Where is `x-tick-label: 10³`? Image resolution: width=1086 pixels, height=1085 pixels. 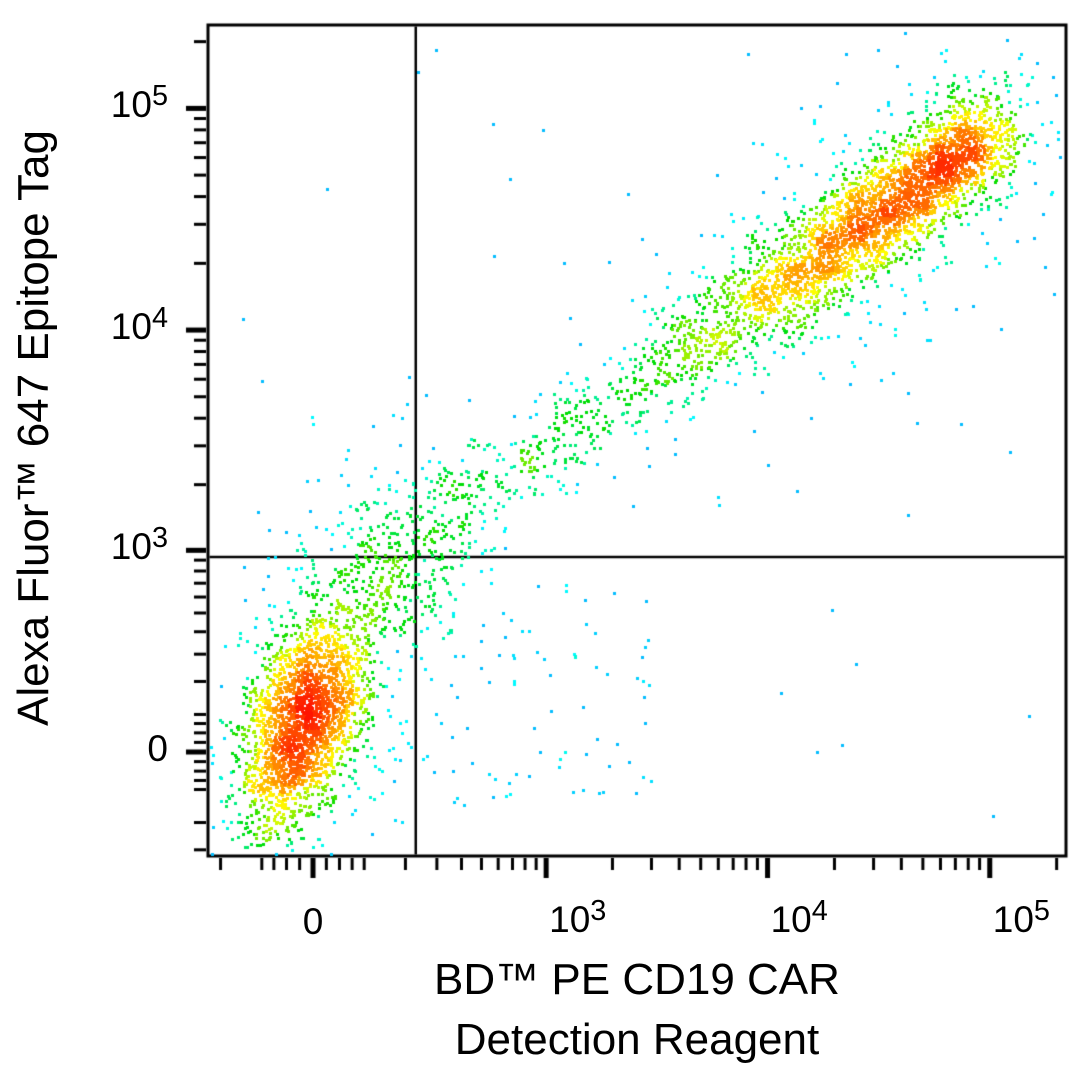 x-tick-label: 10³ is located at coordinates (578, 917).